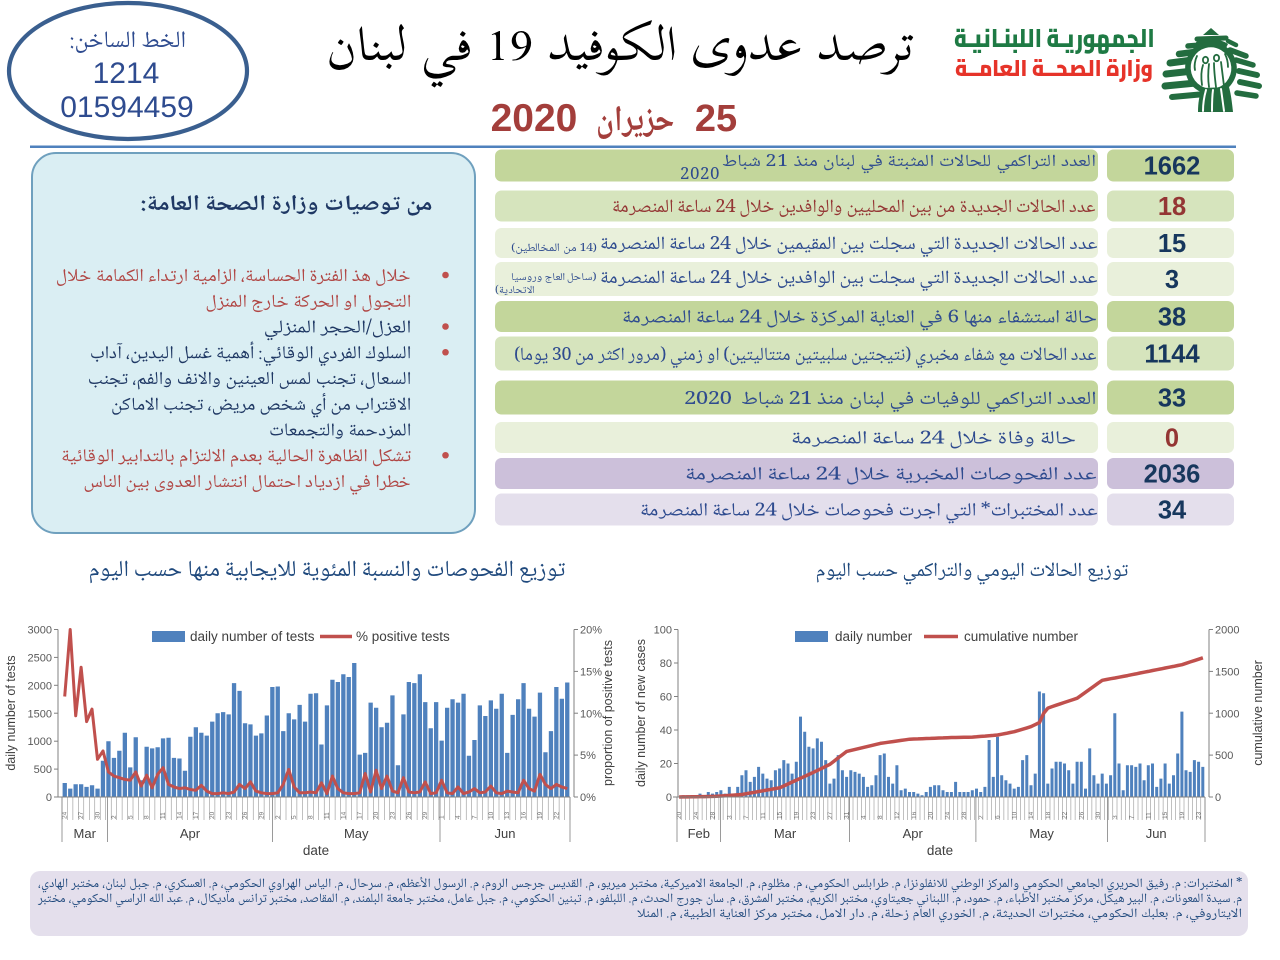 The width and height of the screenshot is (1280, 960). Describe the element at coordinates (591, 714) in the screenshot. I see `svg-text: 10%` at that location.